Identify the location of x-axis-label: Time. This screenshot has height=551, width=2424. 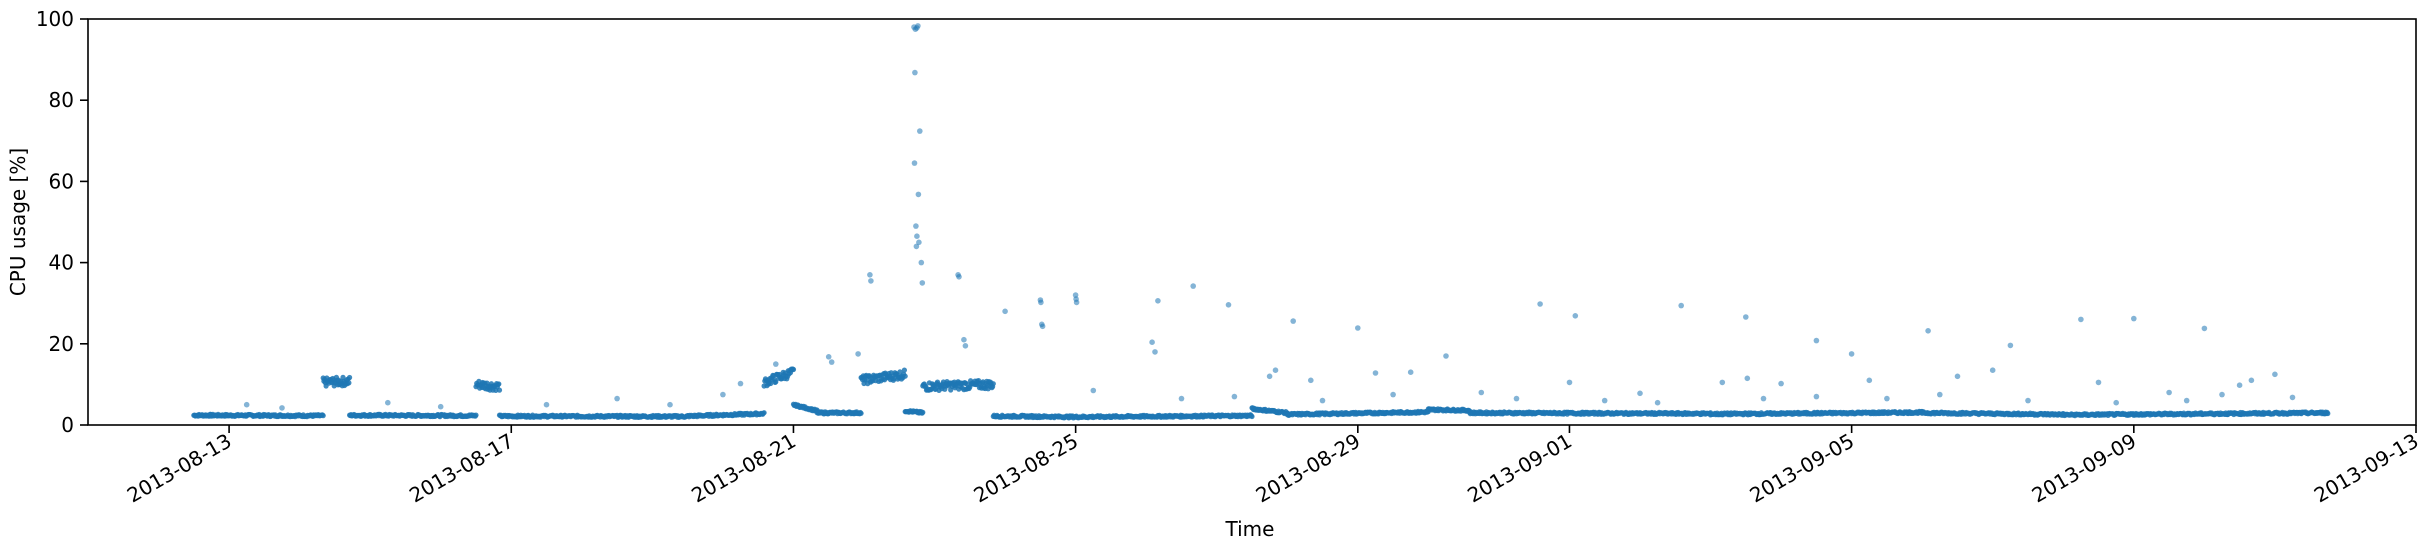
(1250, 529).